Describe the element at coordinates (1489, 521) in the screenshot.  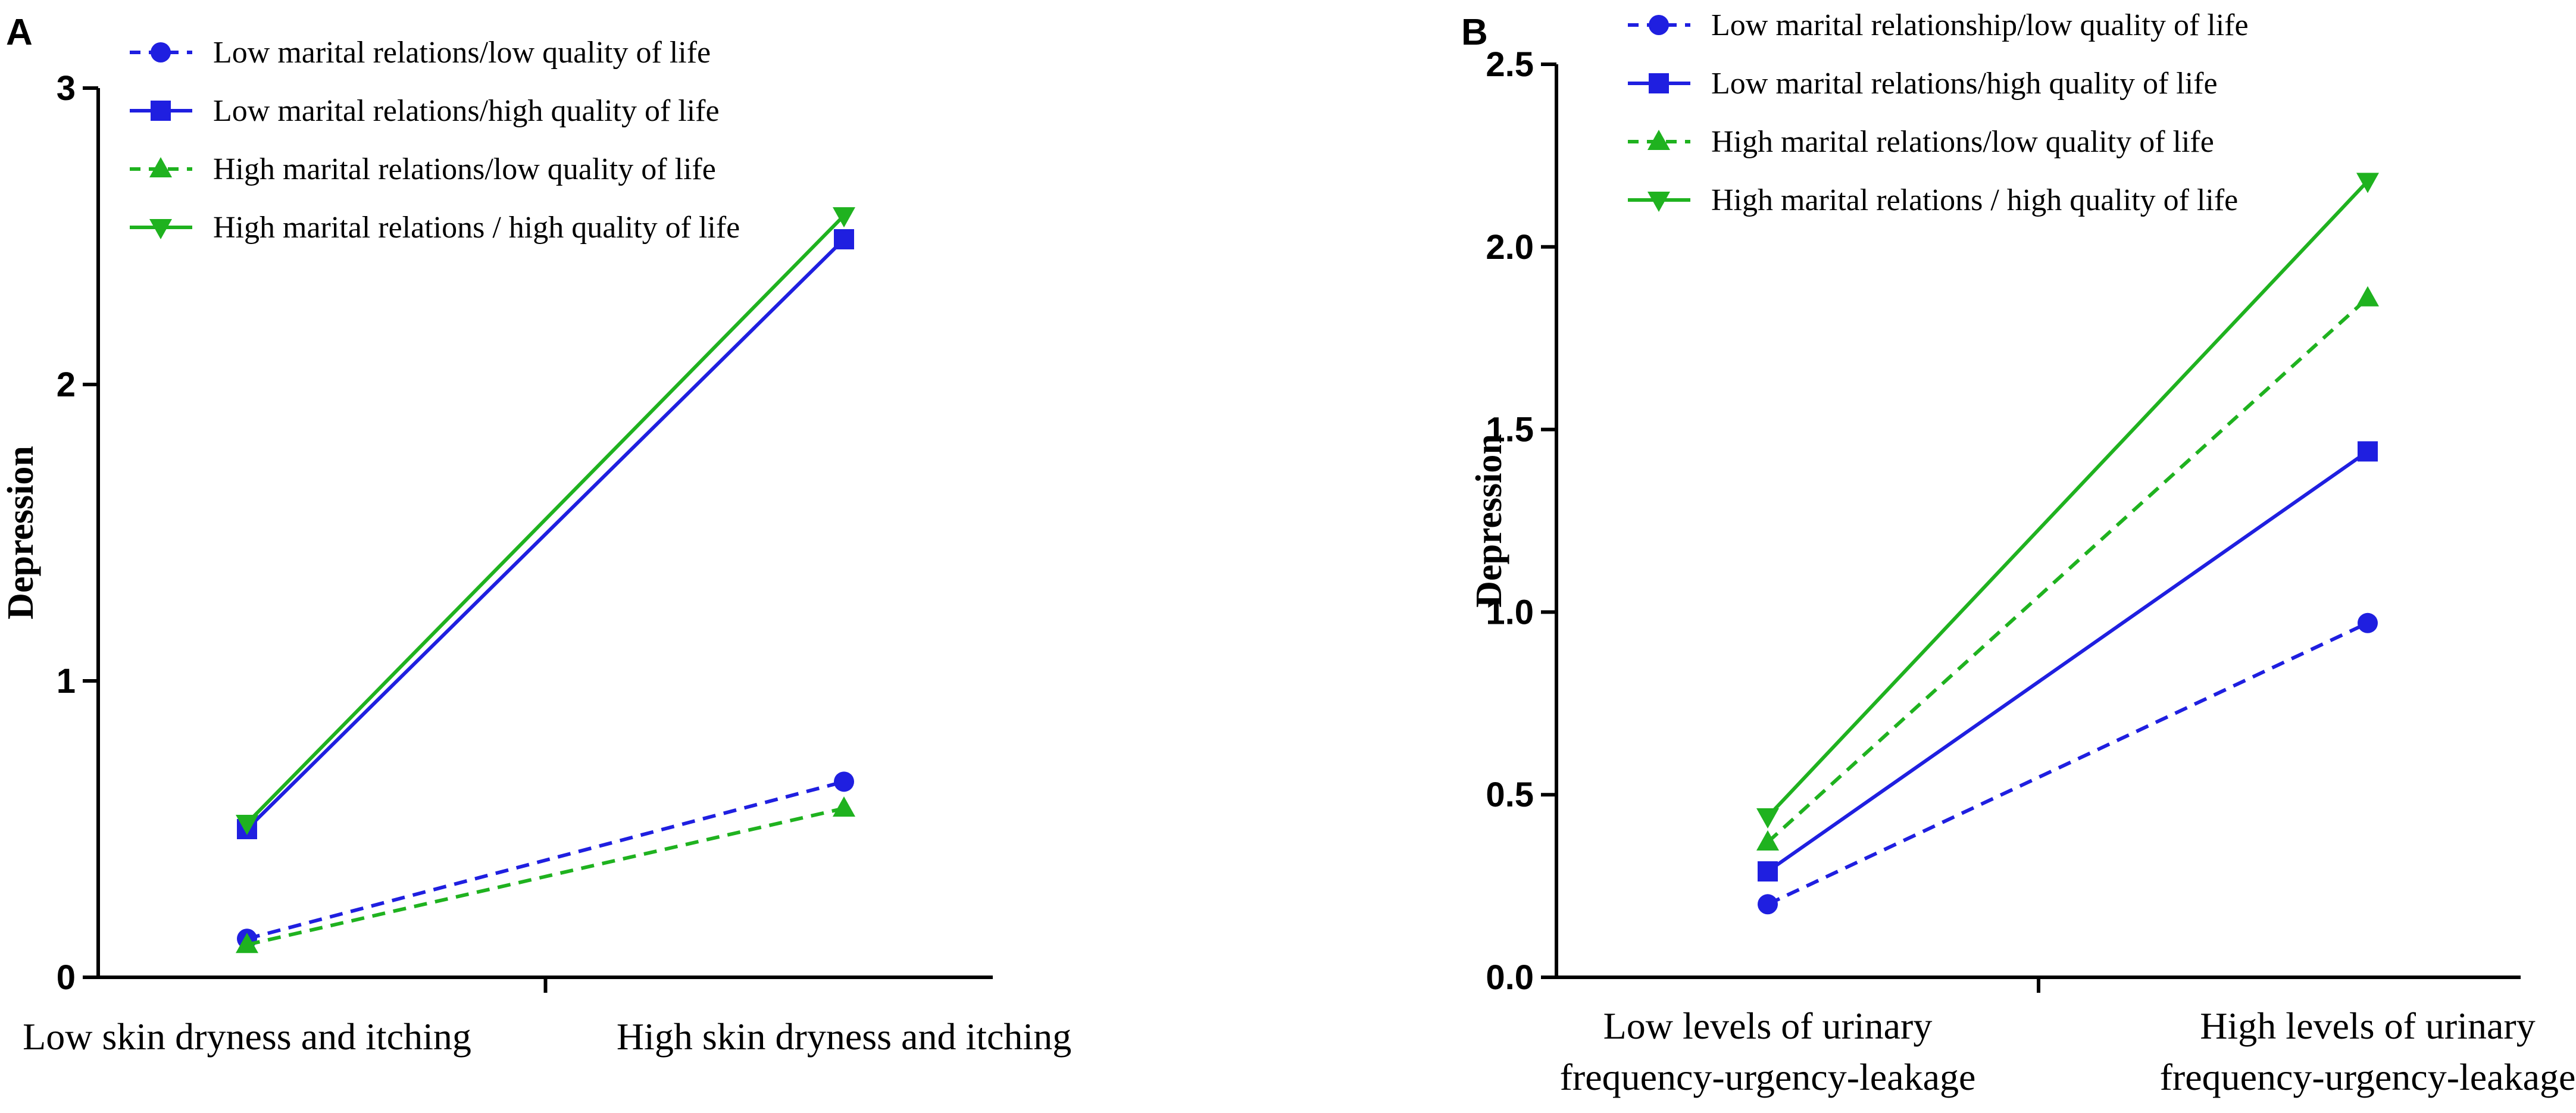
I see `panel-b-y-title: Depression` at that location.